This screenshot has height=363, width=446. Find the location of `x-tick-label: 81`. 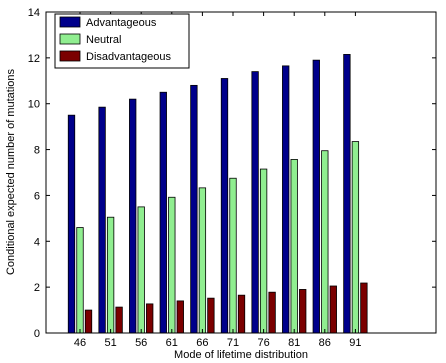

x-tick-label: 81 is located at coordinates (294, 343).